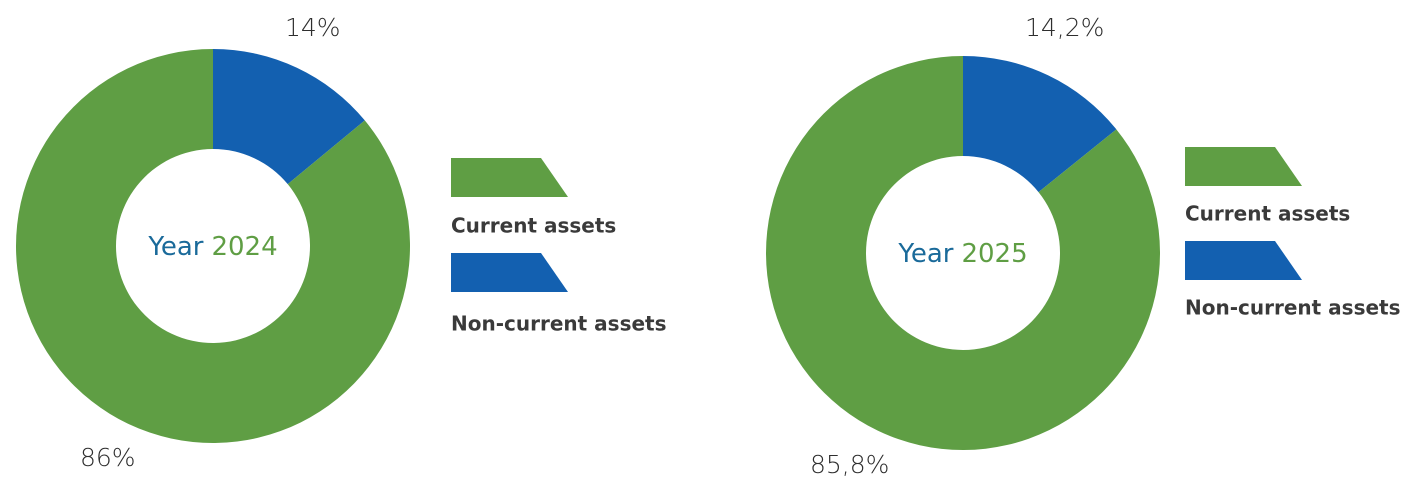 Image resolution: width=1427 pixels, height=488 pixels. What do you see at coordinates (849, 464) in the screenshot?
I see `value-label: 85,8%` at bounding box center [849, 464].